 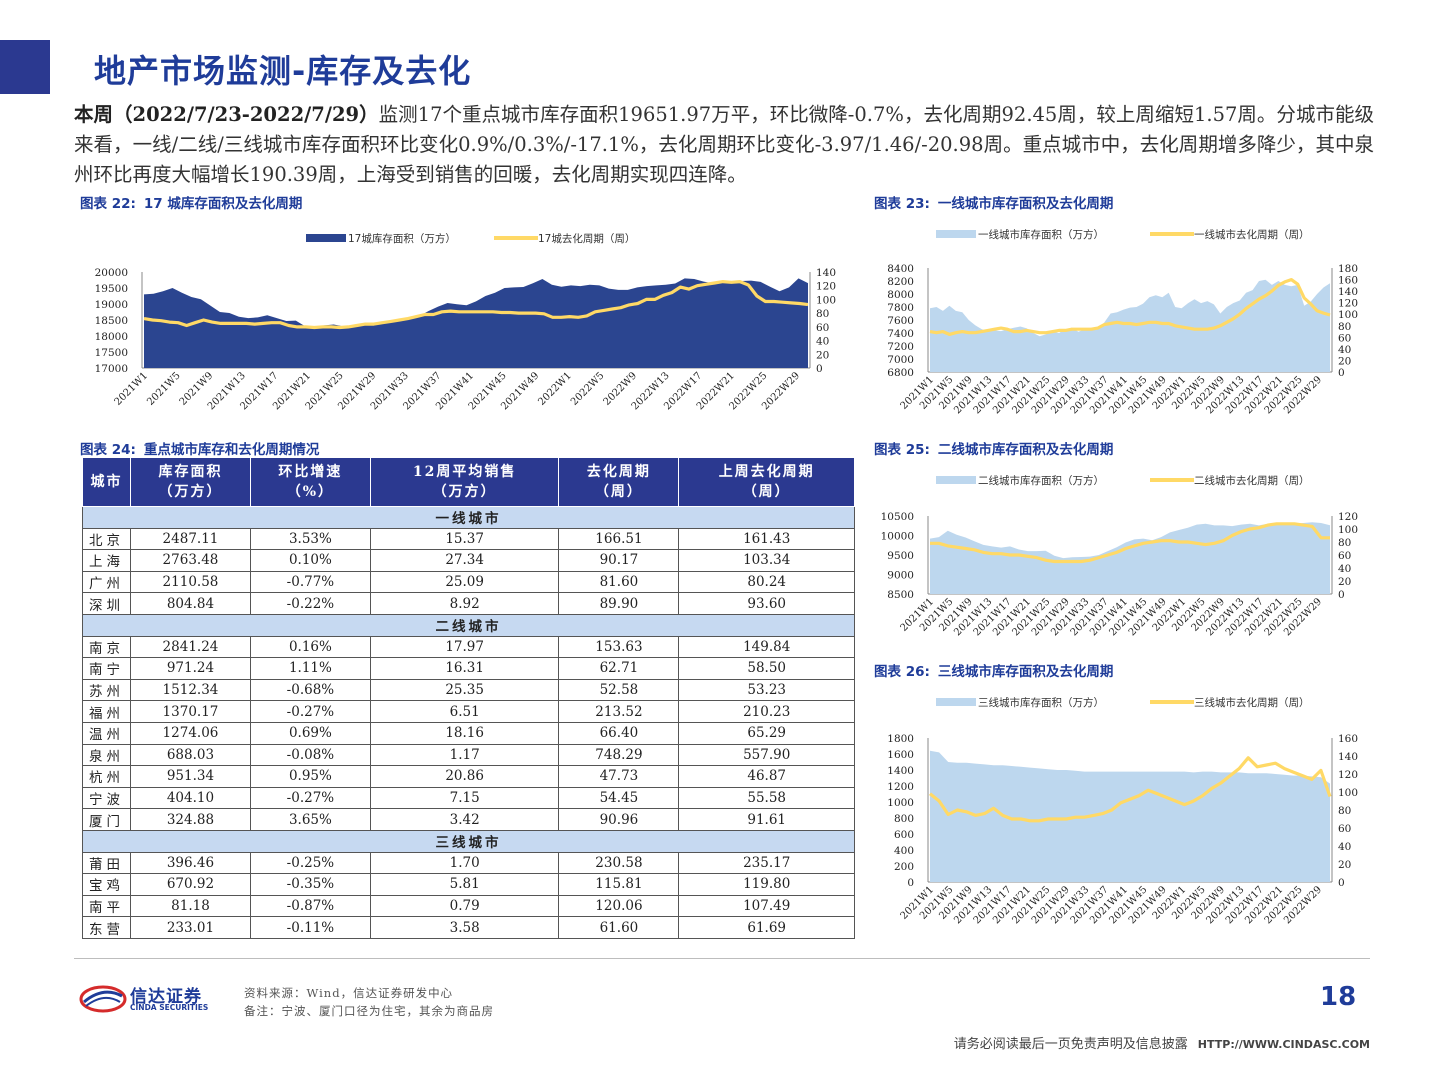 What do you see at coordinates (722, 958) in the screenshot?
I see `footer-divider` at bounding box center [722, 958].